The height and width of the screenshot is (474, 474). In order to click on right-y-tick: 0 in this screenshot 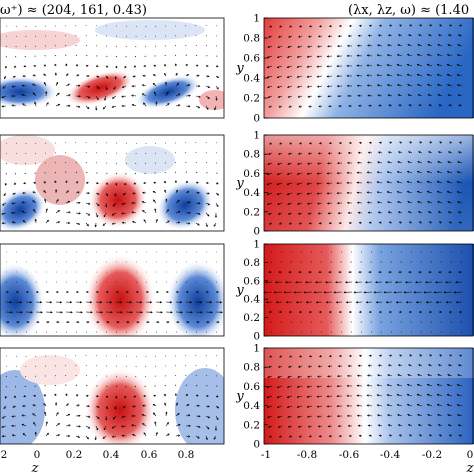, I will do `click(256, 119)`.